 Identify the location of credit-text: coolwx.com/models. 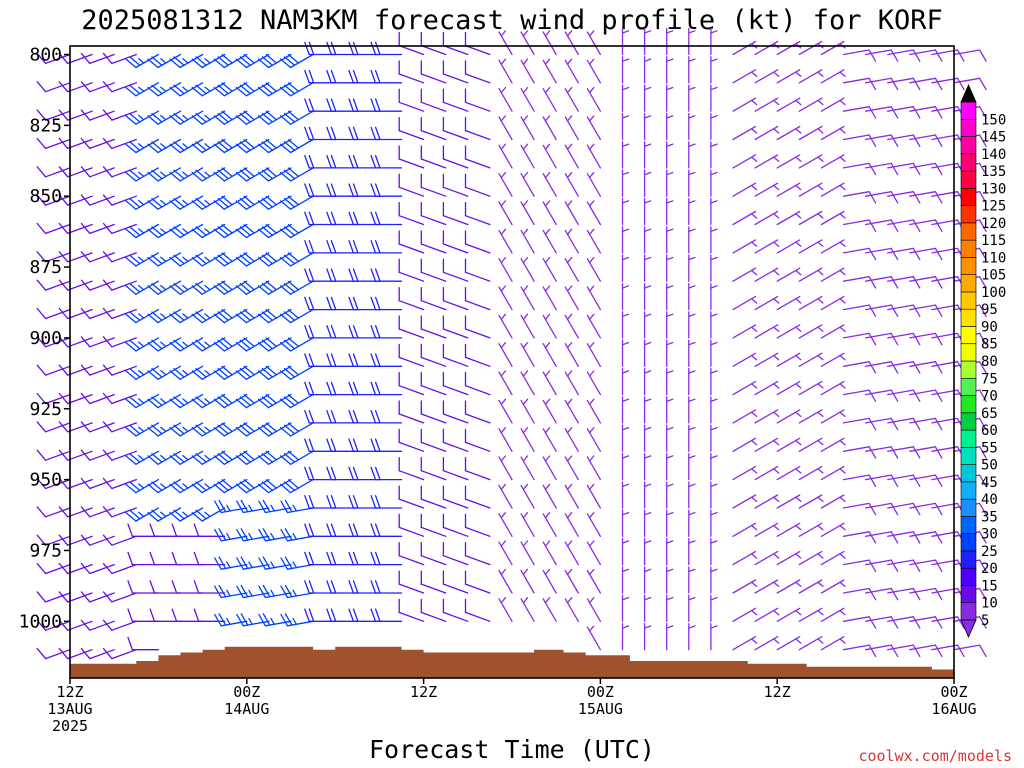
(935, 756).